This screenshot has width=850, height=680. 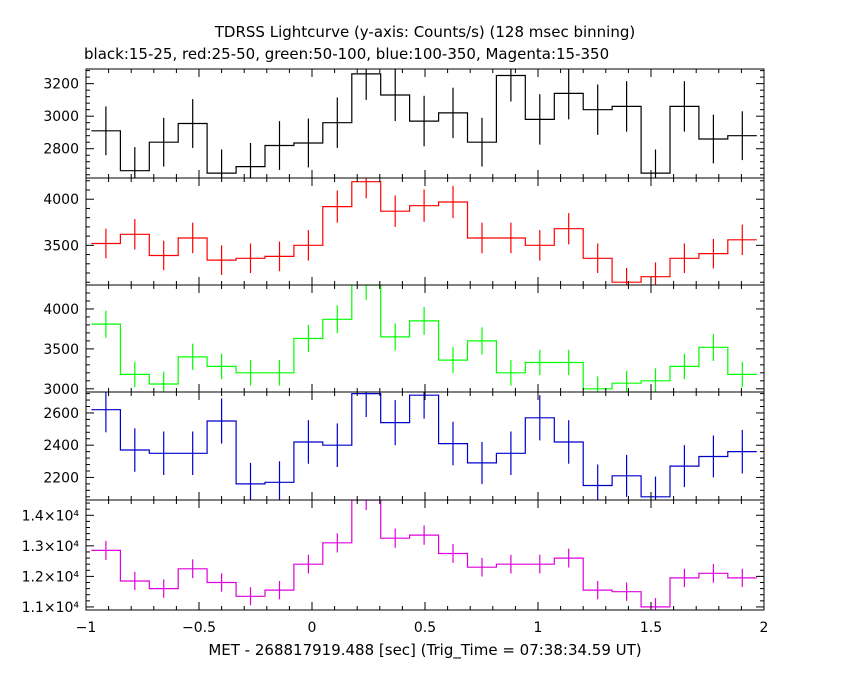 What do you see at coordinates (51, 516) in the screenshot?
I see `y-tick-label: 1.4×10⁴` at bounding box center [51, 516].